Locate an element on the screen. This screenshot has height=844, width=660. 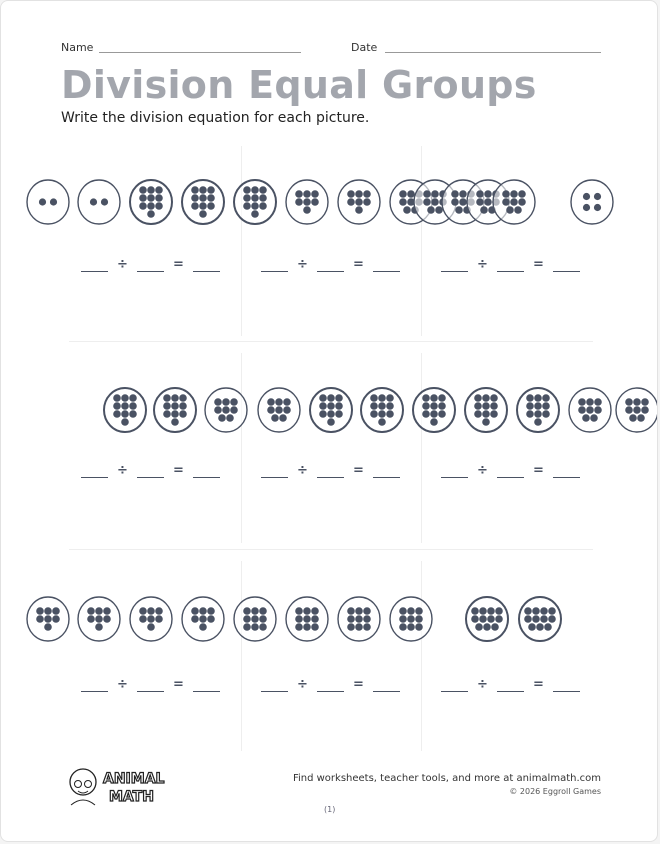
divide-sign: ÷ is located at coordinates (482, 264).